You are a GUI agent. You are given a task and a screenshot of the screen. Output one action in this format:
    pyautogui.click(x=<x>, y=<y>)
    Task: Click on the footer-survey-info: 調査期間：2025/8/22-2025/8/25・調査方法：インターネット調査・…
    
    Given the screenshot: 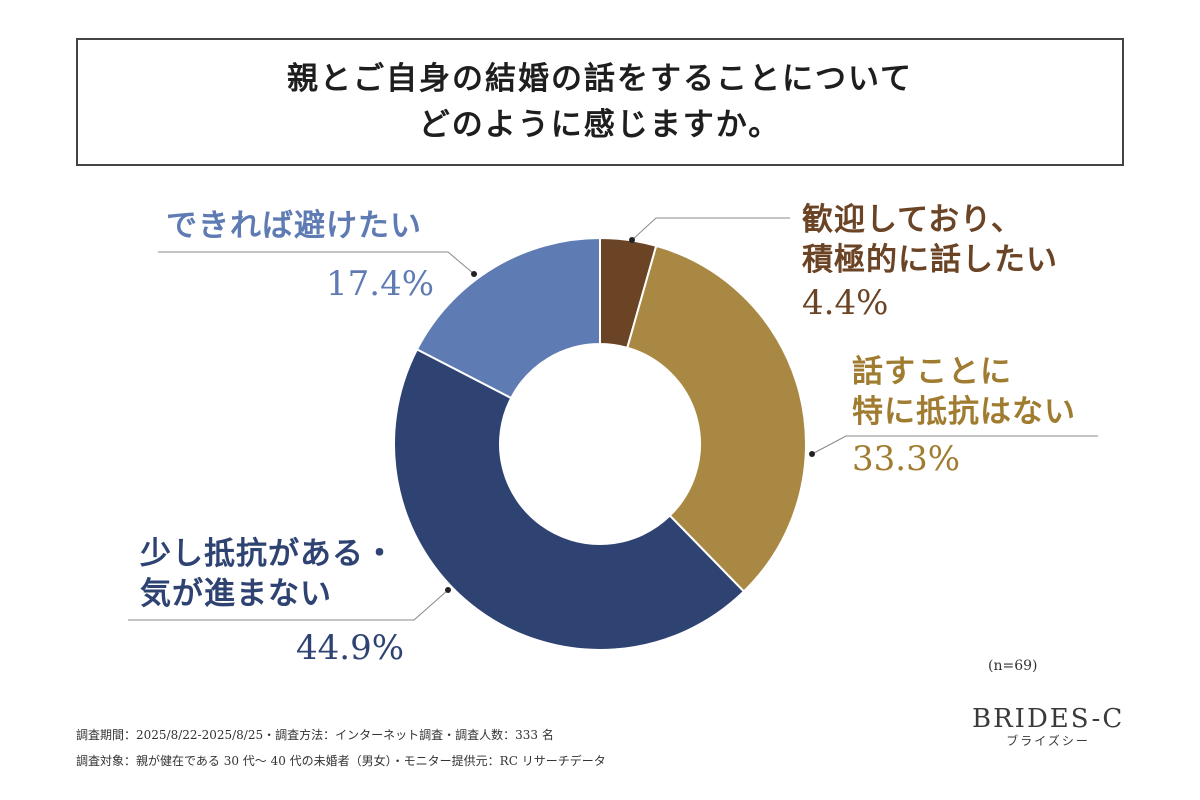 What is the action you would take?
    pyautogui.click(x=315, y=735)
    